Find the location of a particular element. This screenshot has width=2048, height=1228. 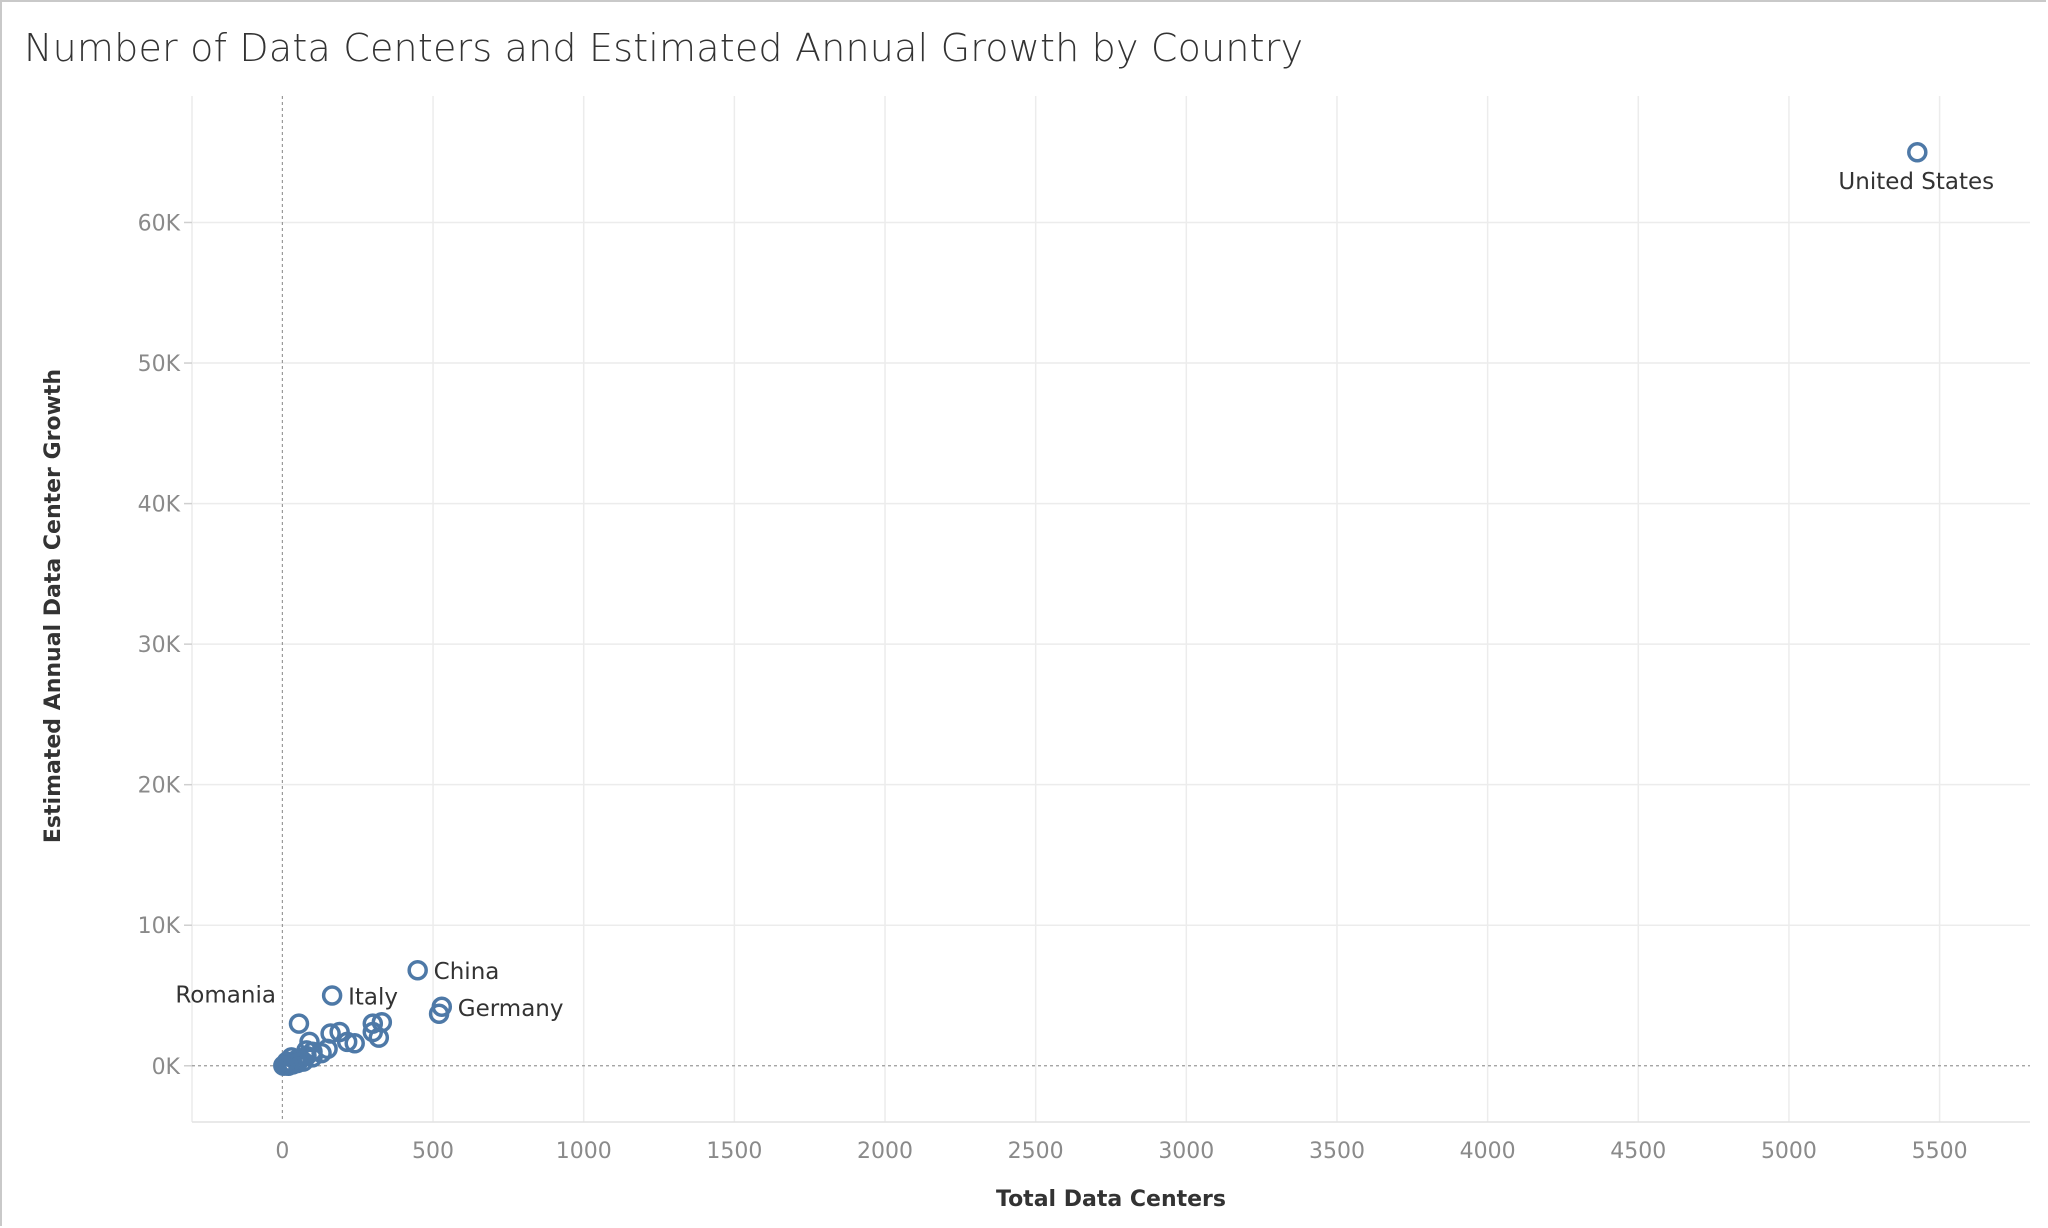

y-tick-label: 40K is located at coordinates (159, 505).